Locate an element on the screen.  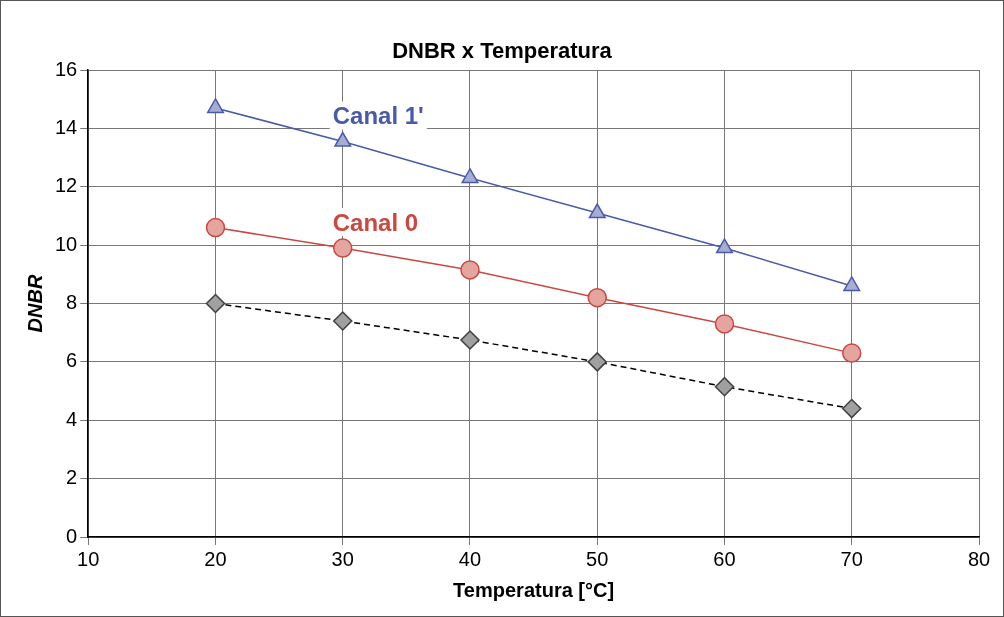
y-tick-label: 10 is located at coordinates (66, 243).